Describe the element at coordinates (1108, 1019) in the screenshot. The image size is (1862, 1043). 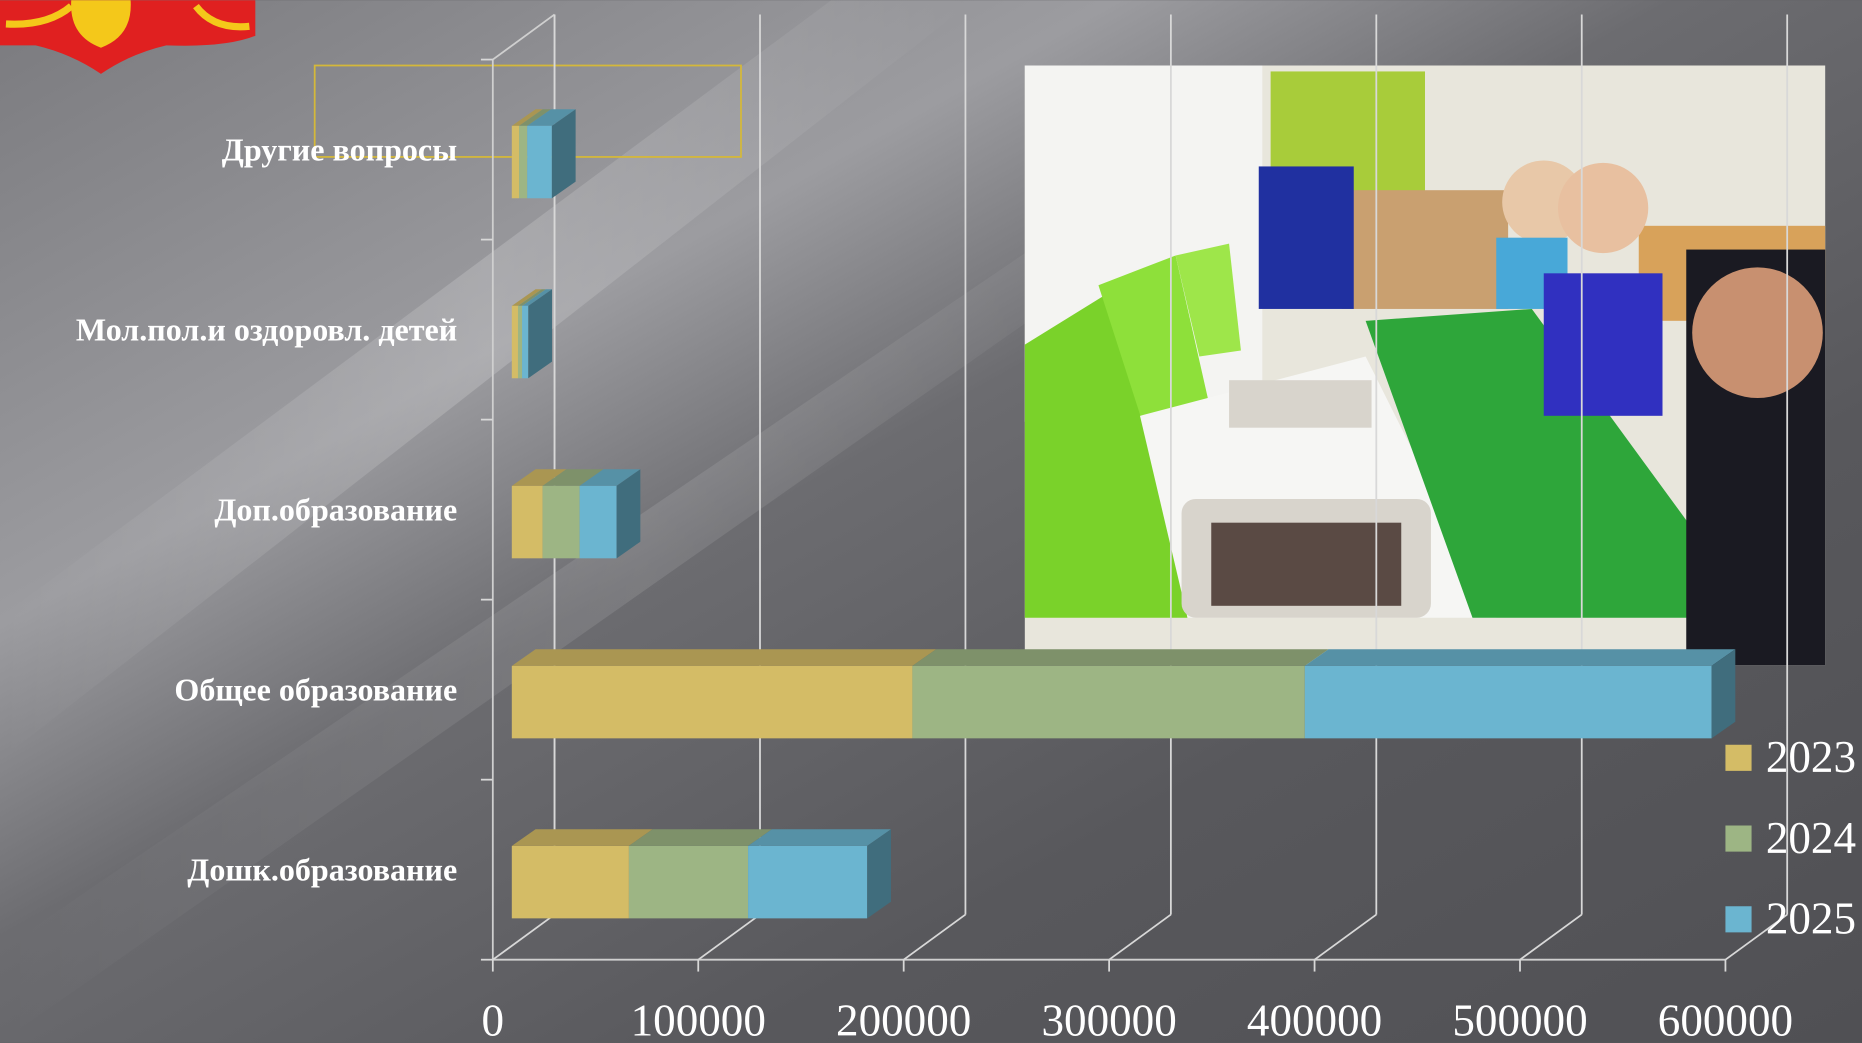
I see `x-tick-label: 300000` at that location.